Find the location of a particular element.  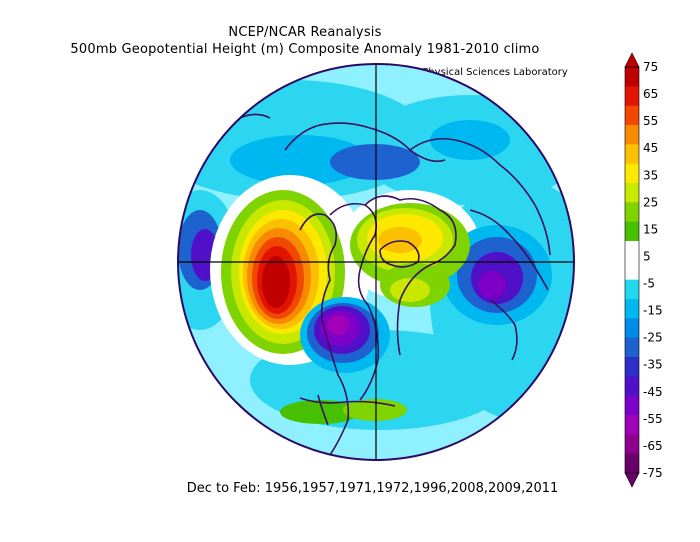

colorbar-tick-label: -35 is located at coordinates (653, 365).